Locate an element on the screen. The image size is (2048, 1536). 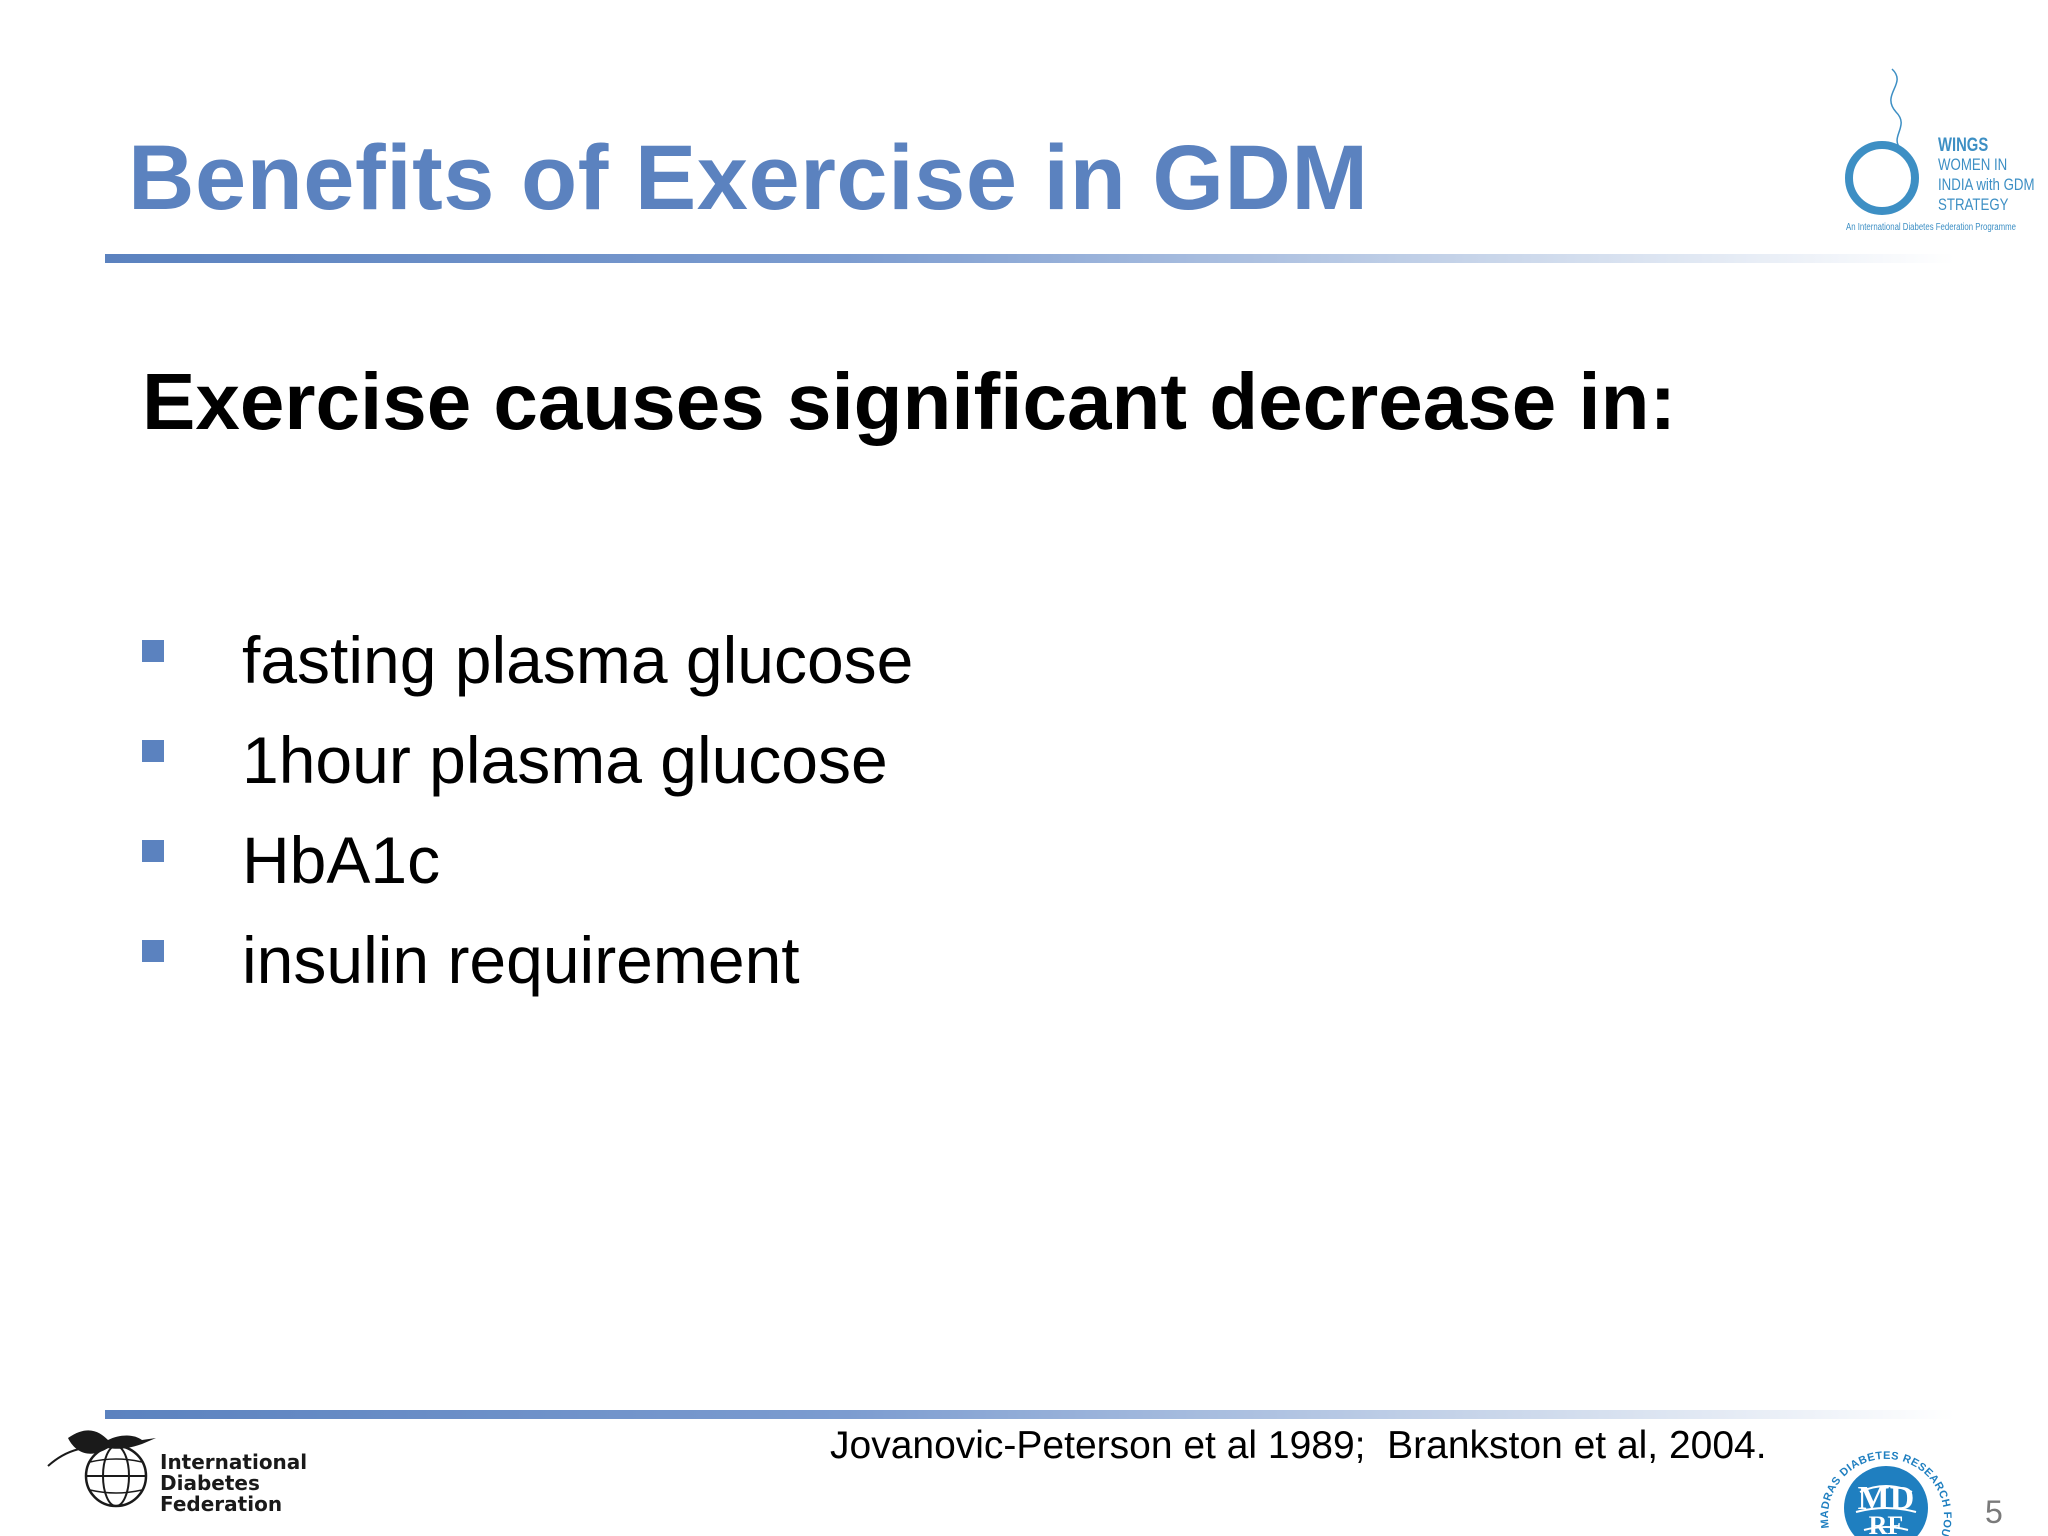
bullet-text: 1hour plasma glucose is located at coordinates (565, 760).